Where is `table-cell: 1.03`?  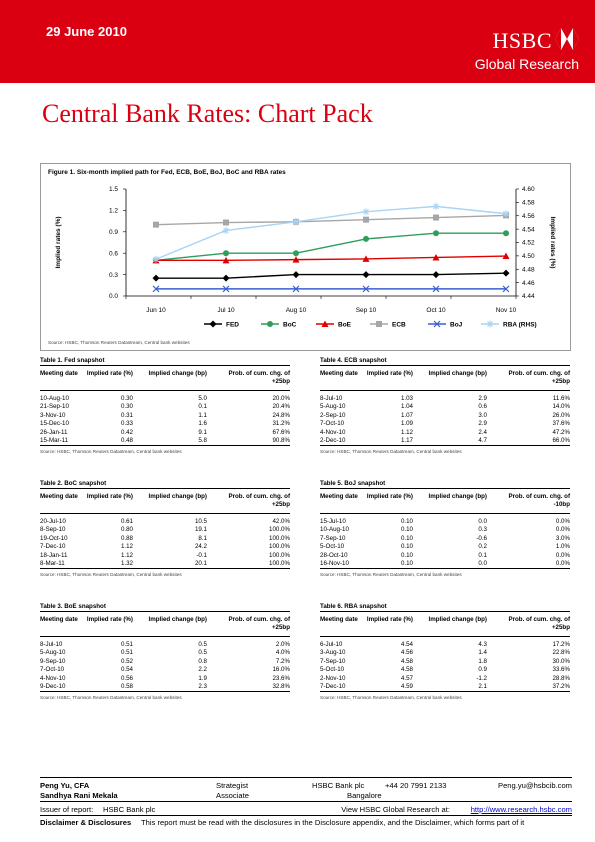 table-cell: 1.03 is located at coordinates (406, 398).